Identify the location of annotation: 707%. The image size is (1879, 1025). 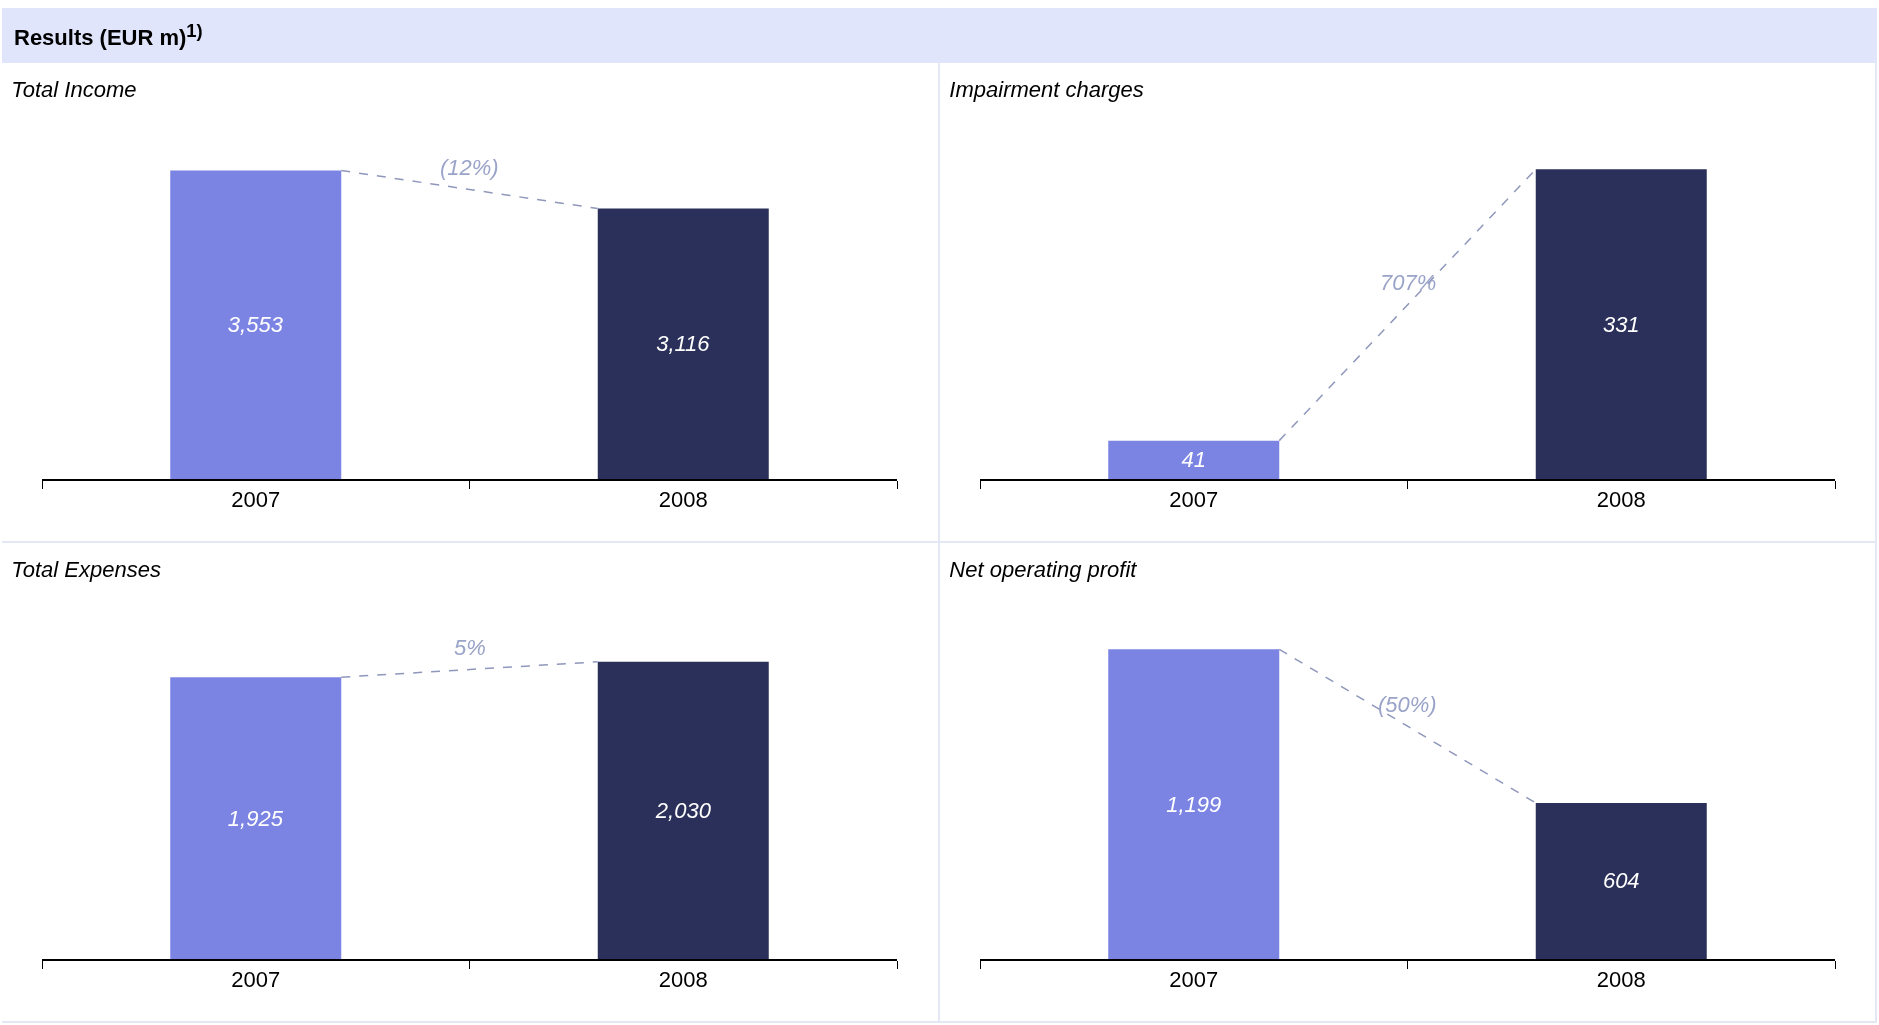
(1407, 283).